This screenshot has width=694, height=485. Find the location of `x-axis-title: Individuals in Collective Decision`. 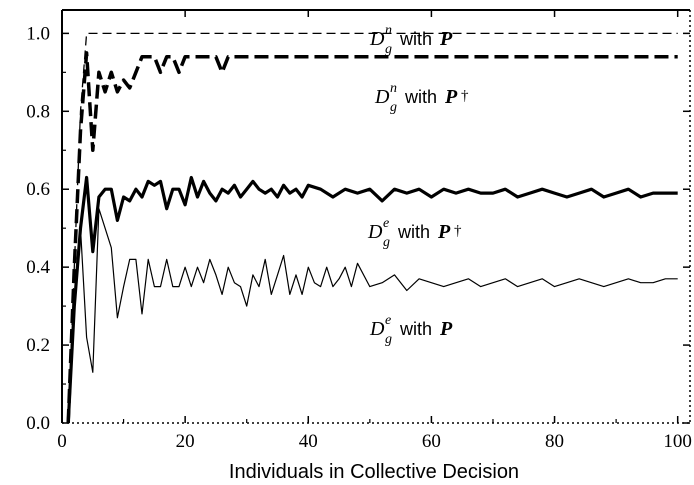

x-axis-title: Individuals in Collective Decision is located at coordinates (374, 472).